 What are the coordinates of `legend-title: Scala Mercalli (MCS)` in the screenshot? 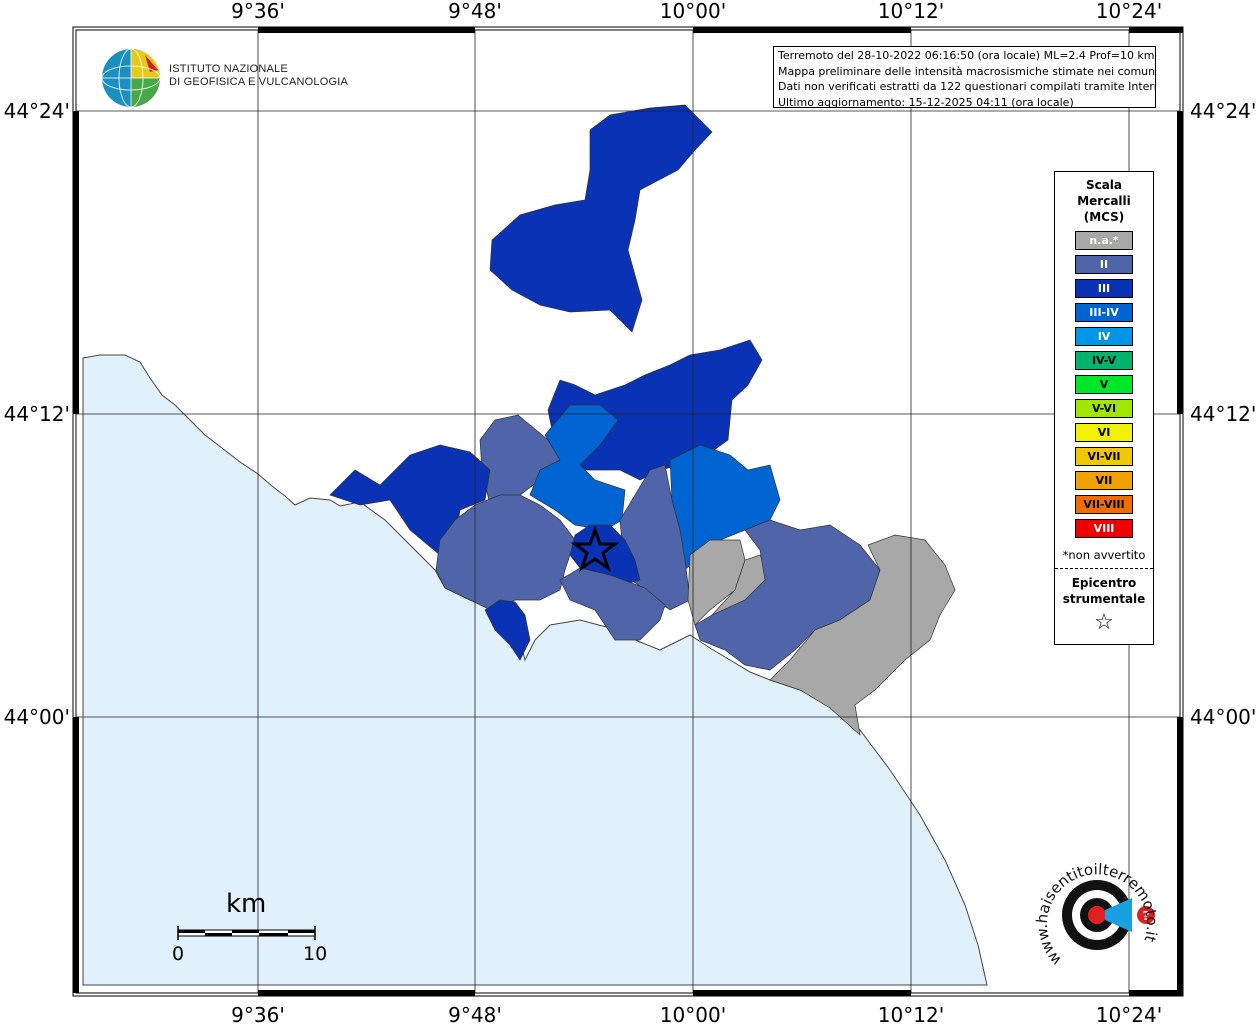 It's located at (1104, 201).